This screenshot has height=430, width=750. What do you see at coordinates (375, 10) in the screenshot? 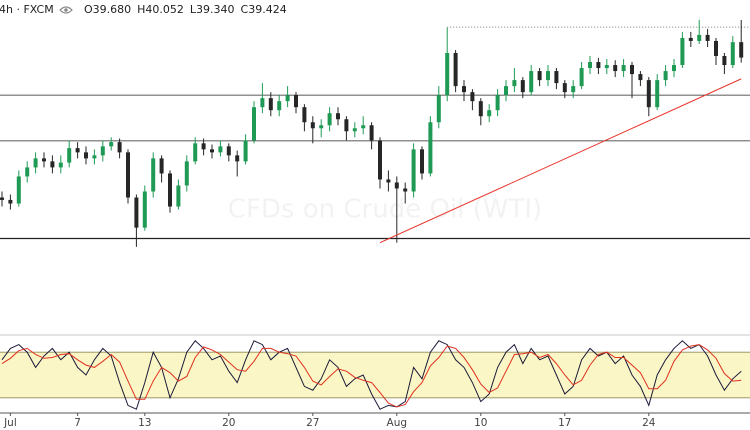
I see `header-bar` at bounding box center [375, 10].